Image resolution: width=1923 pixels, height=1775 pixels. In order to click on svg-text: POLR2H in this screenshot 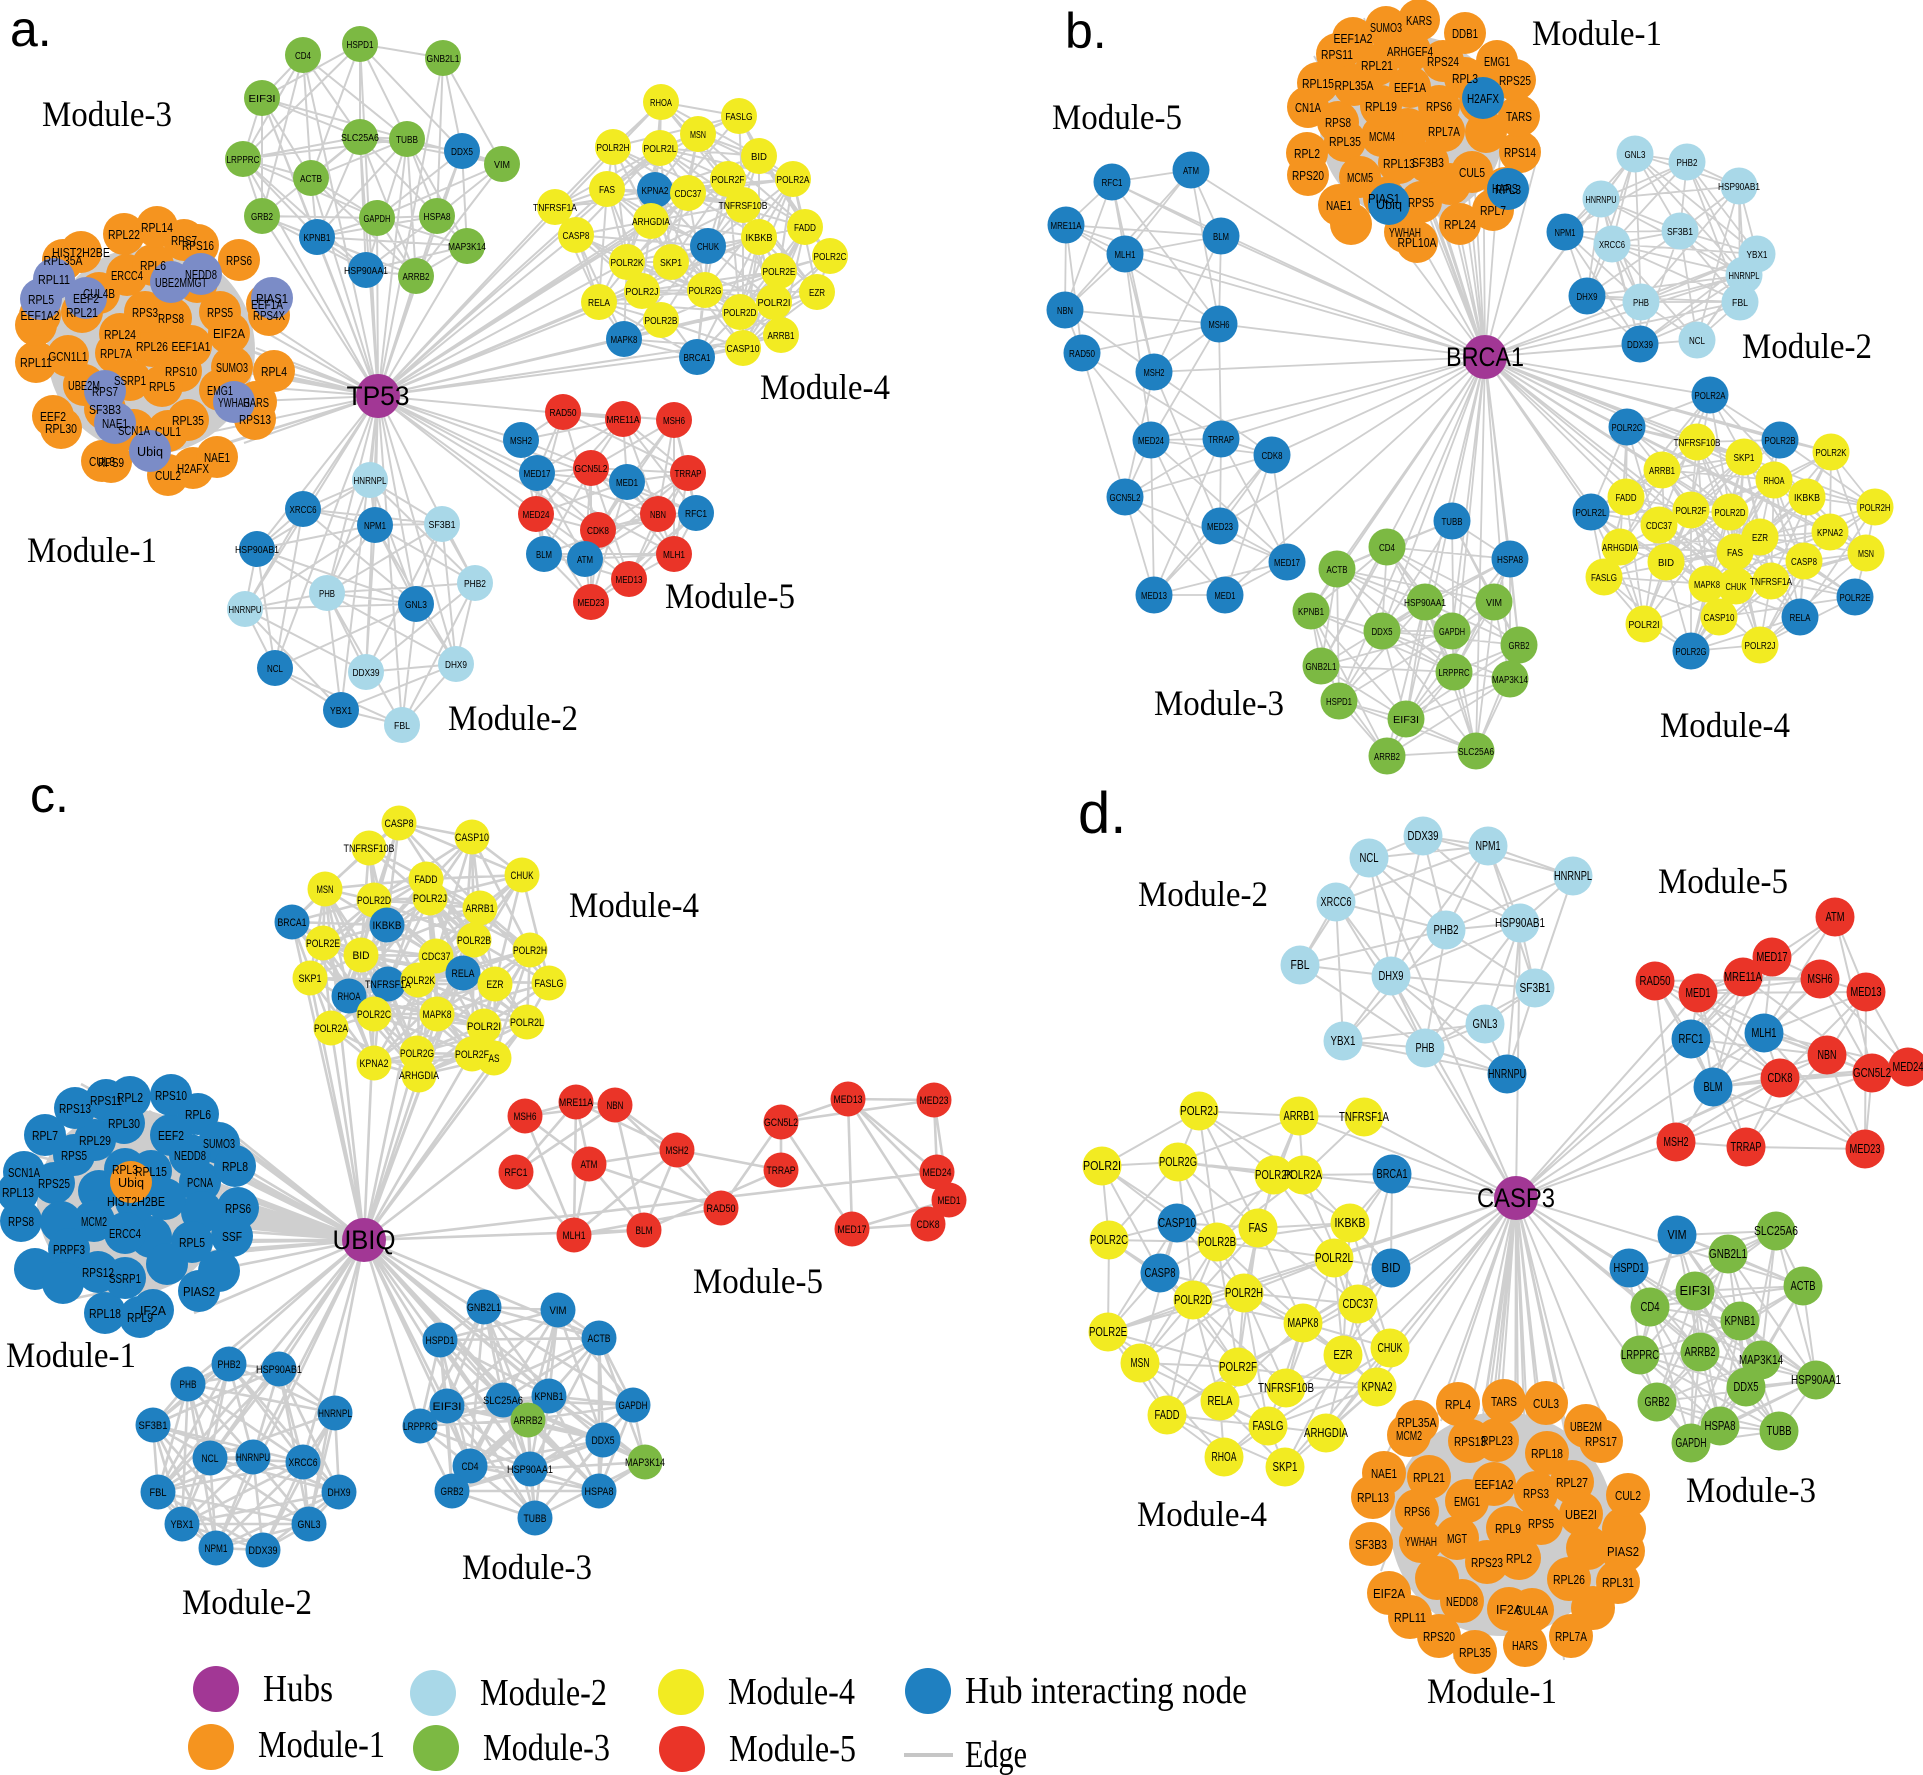, I will do `click(1244, 1293)`.